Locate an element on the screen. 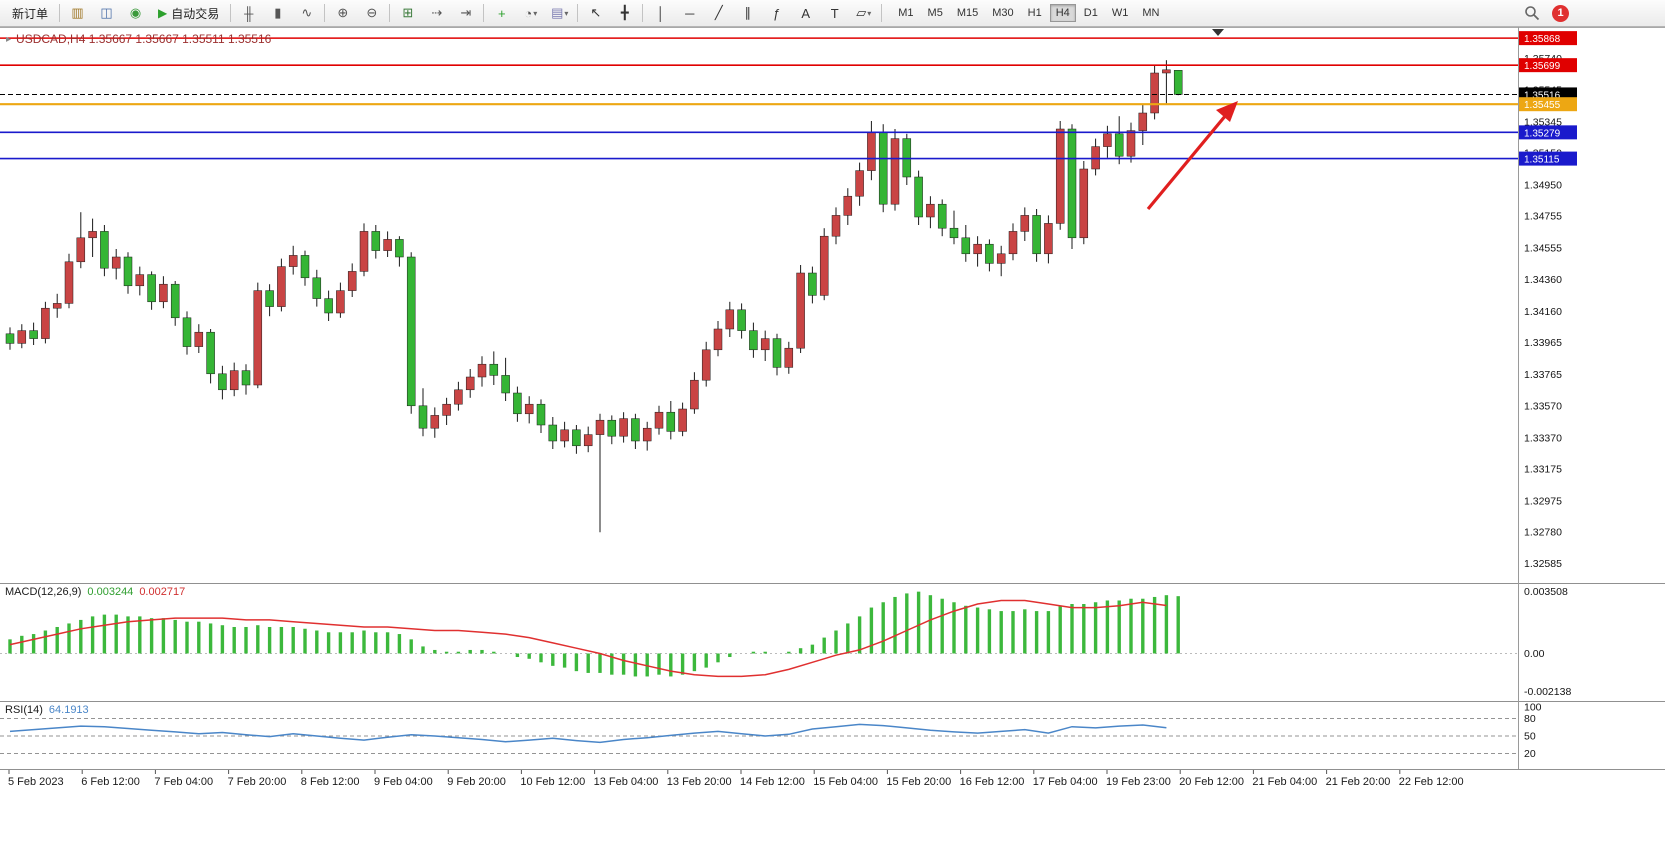 Image resolution: width=1665 pixels, height=843 pixels. timeframe-d1-button: D1 is located at coordinates (1090, 13).